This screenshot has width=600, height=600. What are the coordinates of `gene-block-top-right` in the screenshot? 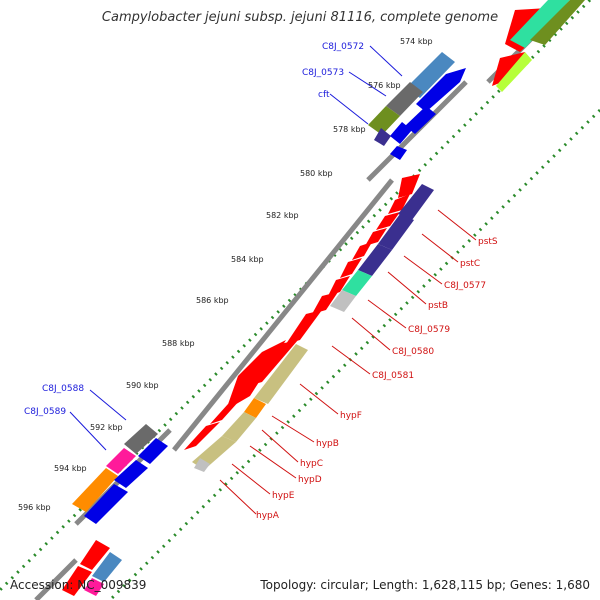 It's located at (538, 46).